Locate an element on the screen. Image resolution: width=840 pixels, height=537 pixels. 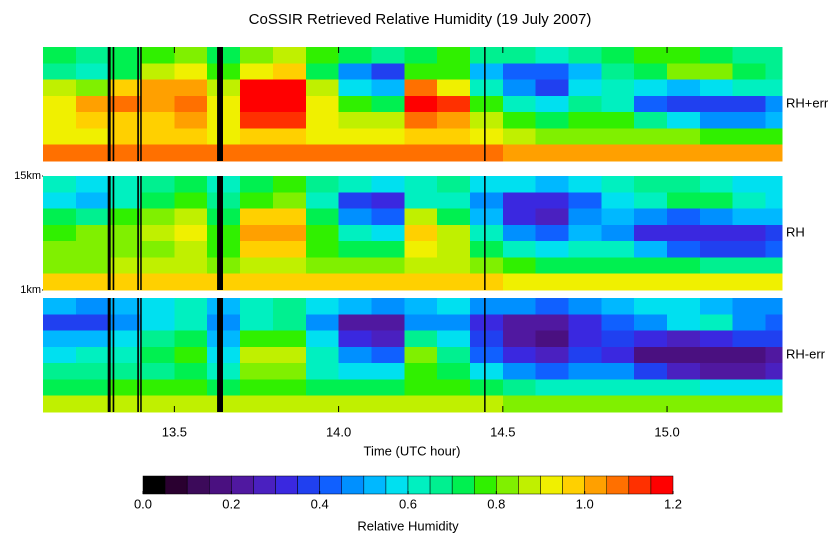
colorbar-tick-label: 0.2 is located at coordinates (231, 503).